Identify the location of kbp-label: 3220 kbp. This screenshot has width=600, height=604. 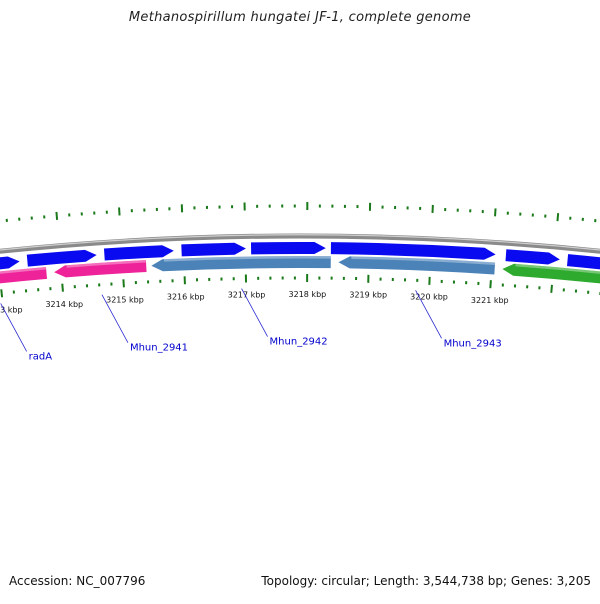
(429, 297).